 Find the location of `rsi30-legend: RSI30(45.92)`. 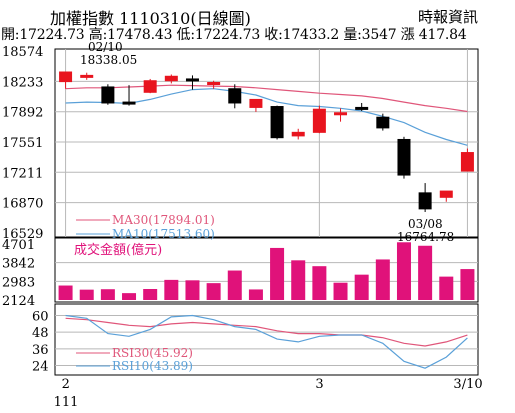

rsi30-legend: RSI30(45.92) is located at coordinates (152, 353).